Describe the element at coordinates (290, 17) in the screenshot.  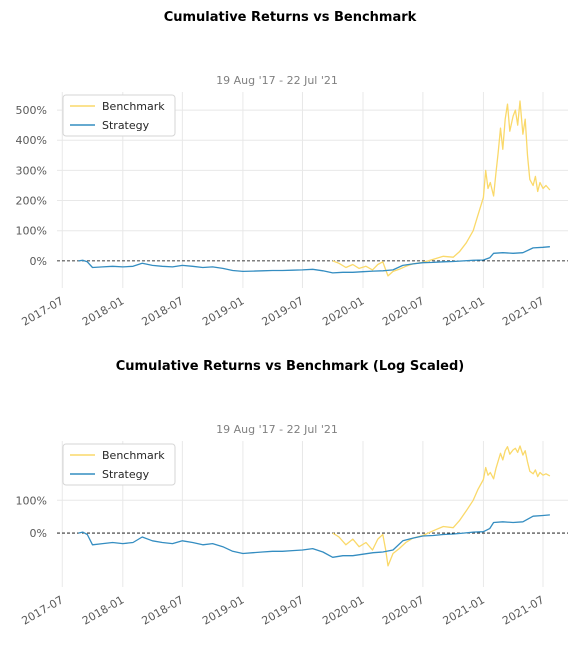
I see `chart-title: Cumulative Returns vs Benchmark` at that location.